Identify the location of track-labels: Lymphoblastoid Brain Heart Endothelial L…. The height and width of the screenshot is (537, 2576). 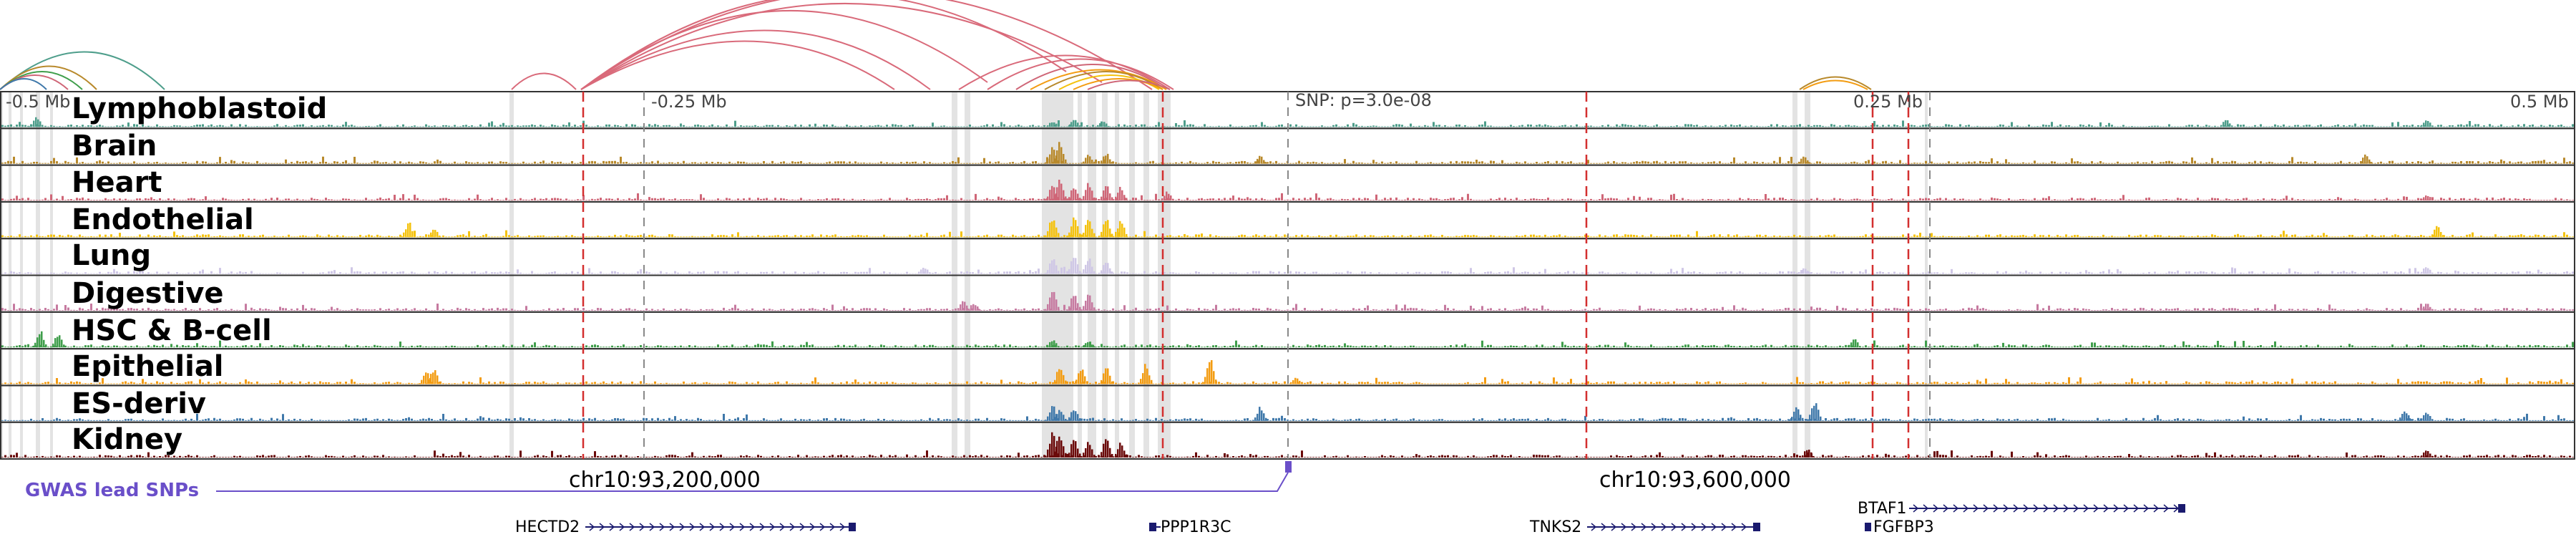
(199, 274).